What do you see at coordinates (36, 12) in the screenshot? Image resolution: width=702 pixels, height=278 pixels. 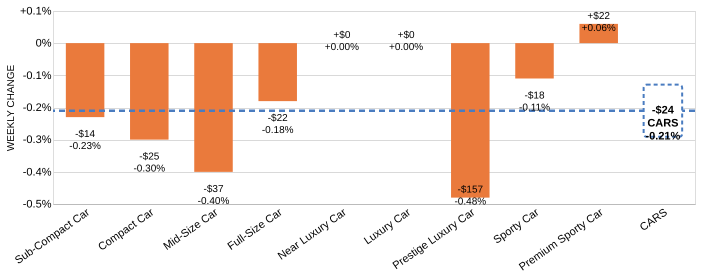 I see `y-tick-label: +0.1%` at bounding box center [36, 12].